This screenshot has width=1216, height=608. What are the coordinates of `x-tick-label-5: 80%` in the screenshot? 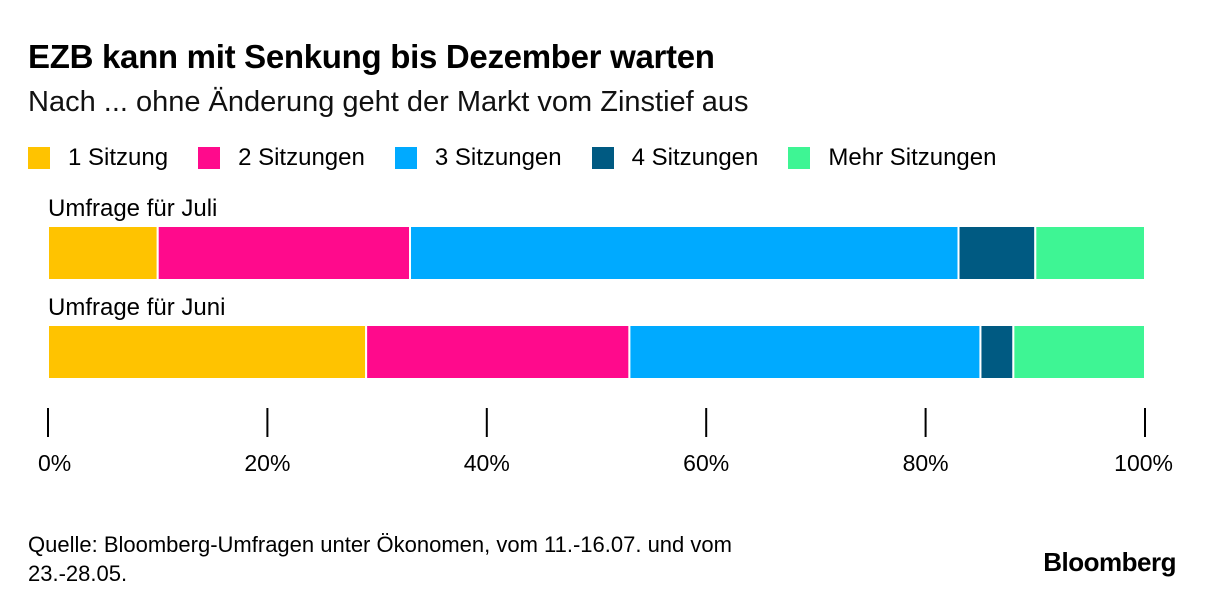 It's located at (926, 463).